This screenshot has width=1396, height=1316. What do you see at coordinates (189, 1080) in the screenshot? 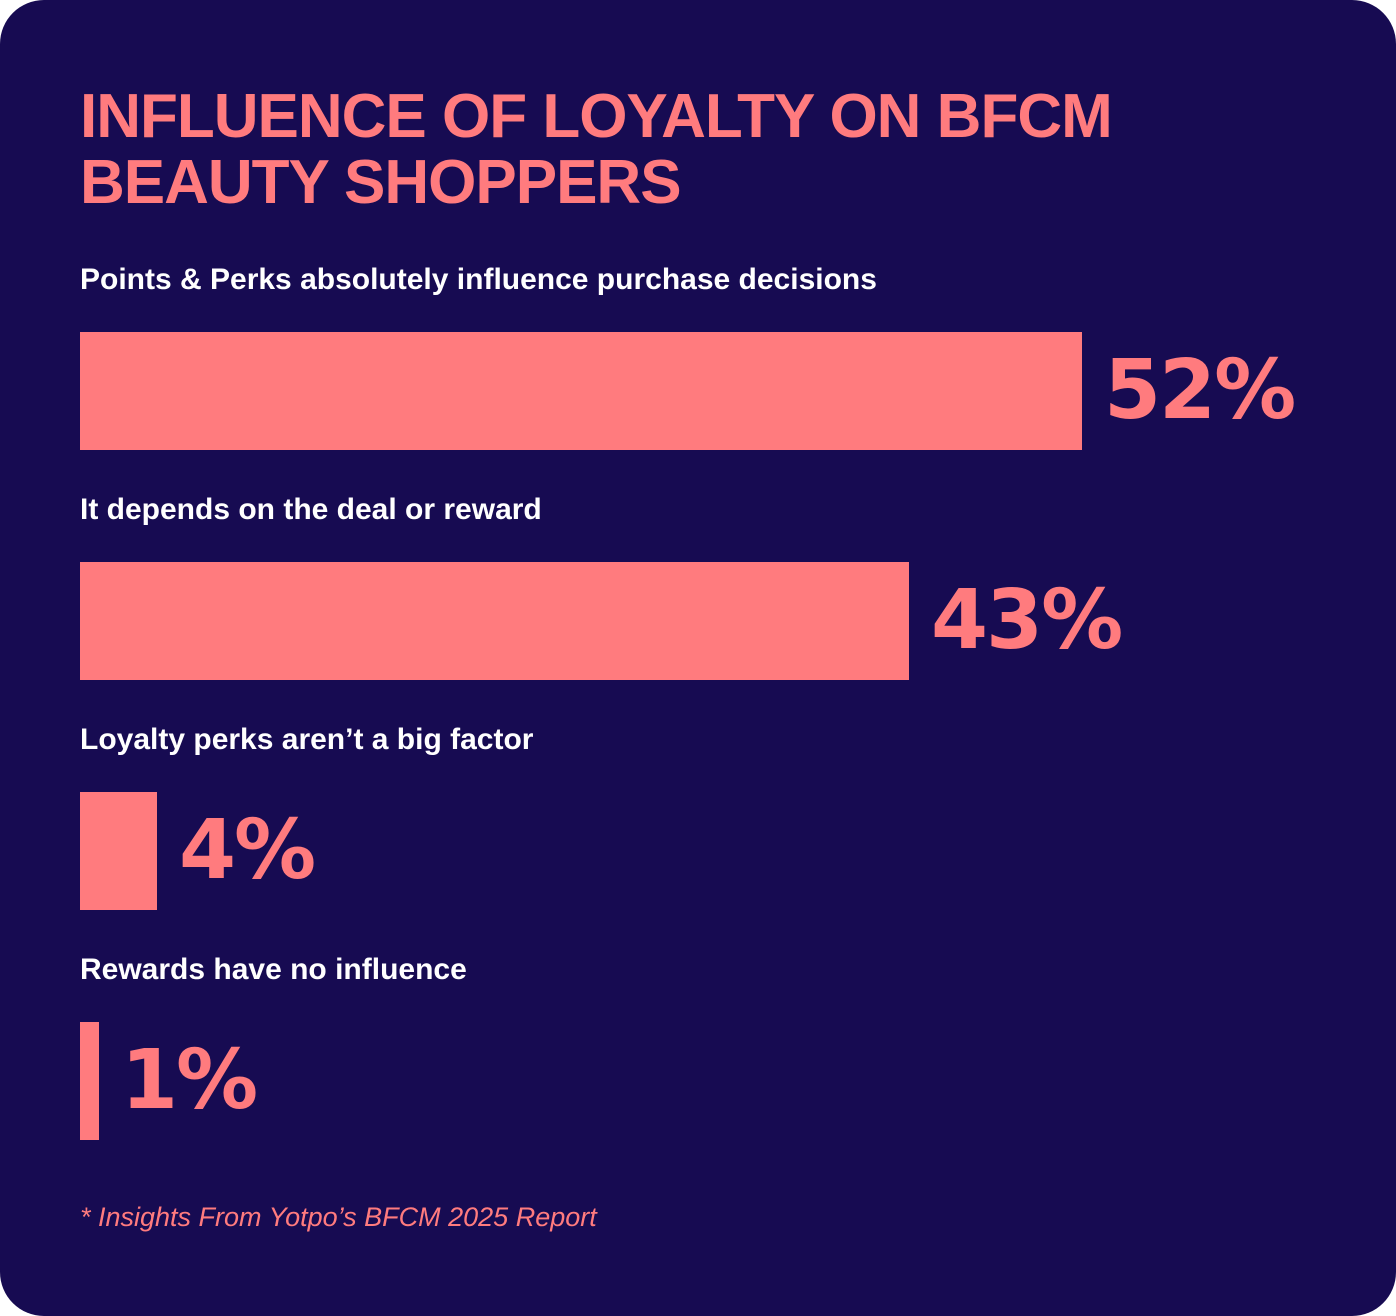
I see `value-label: 1%` at bounding box center [189, 1080].